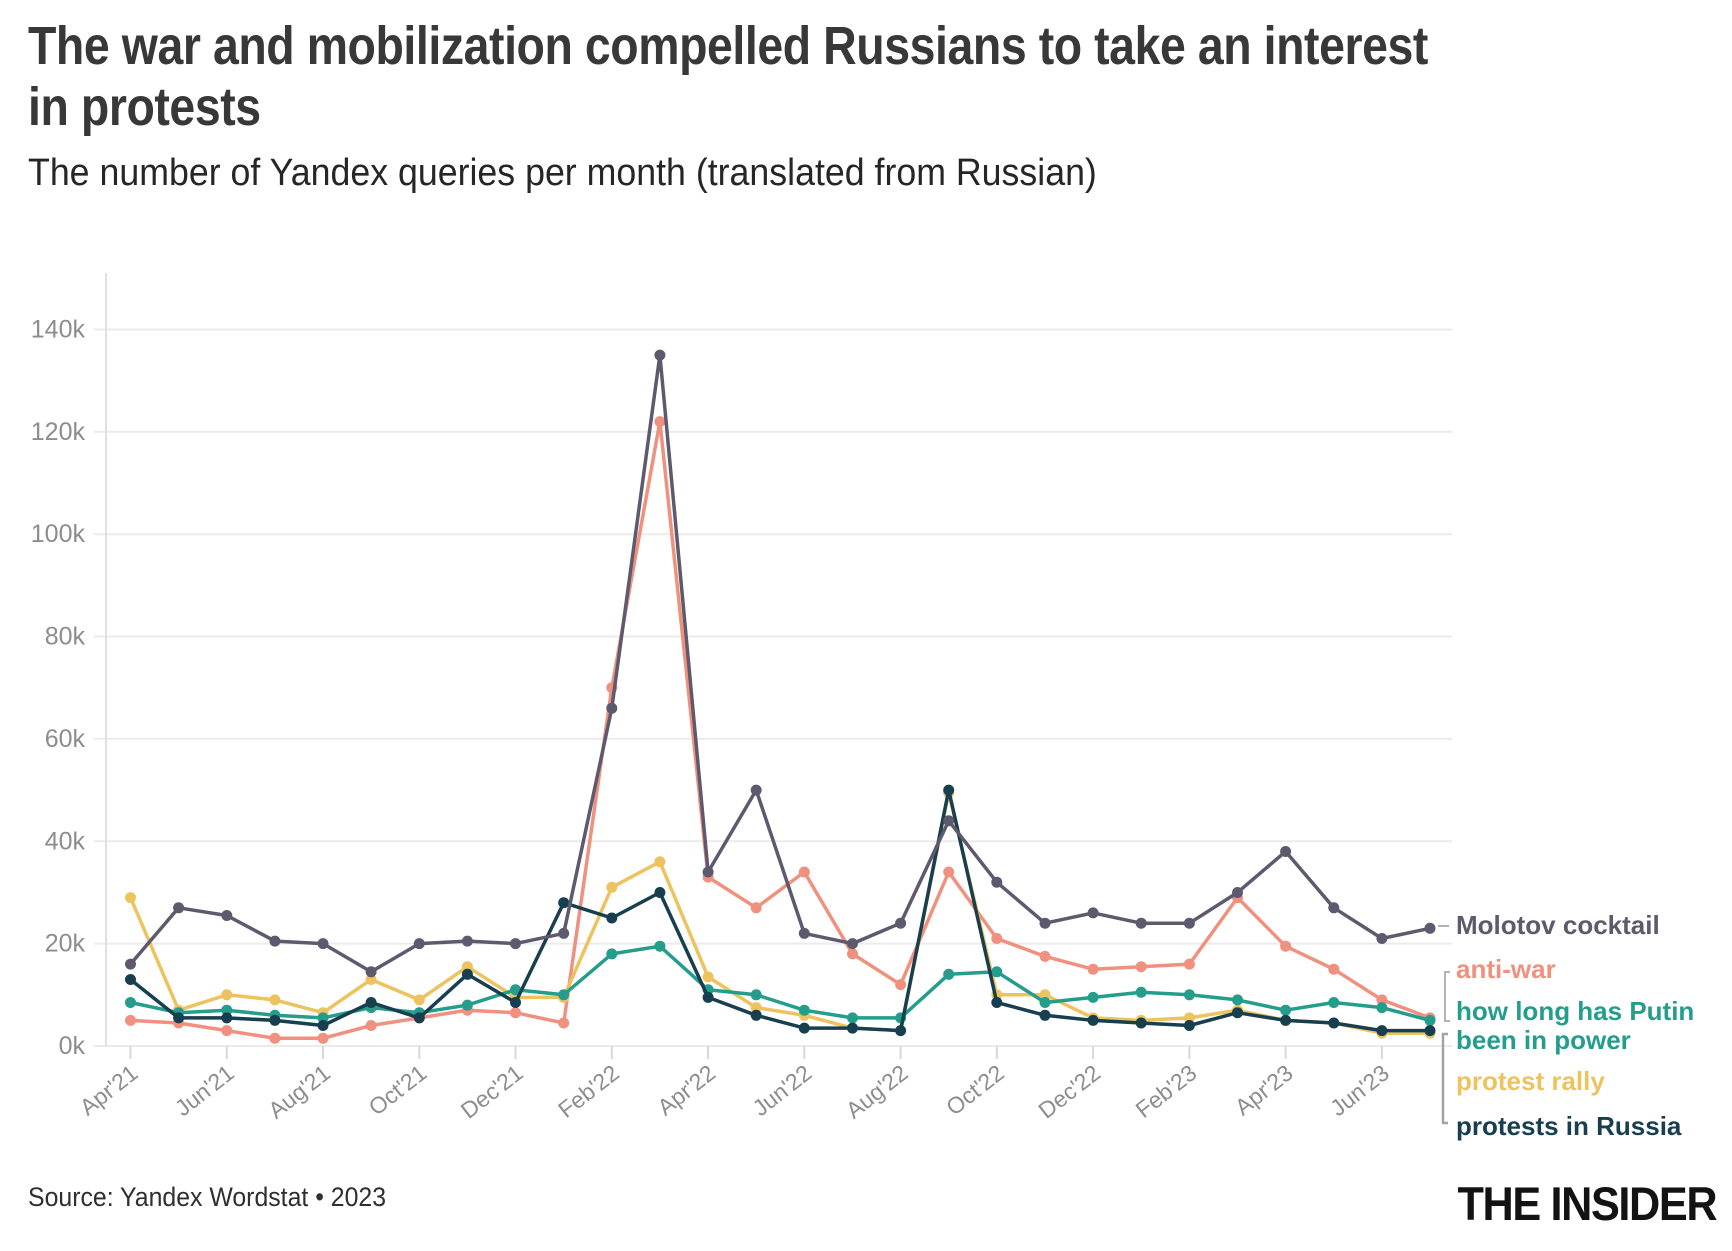 The image size is (1732, 1251). What do you see at coordinates (1506, 969) in the screenshot?
I see `legend-label-anti-war: anti-war` at bounding box center [1506, 969].